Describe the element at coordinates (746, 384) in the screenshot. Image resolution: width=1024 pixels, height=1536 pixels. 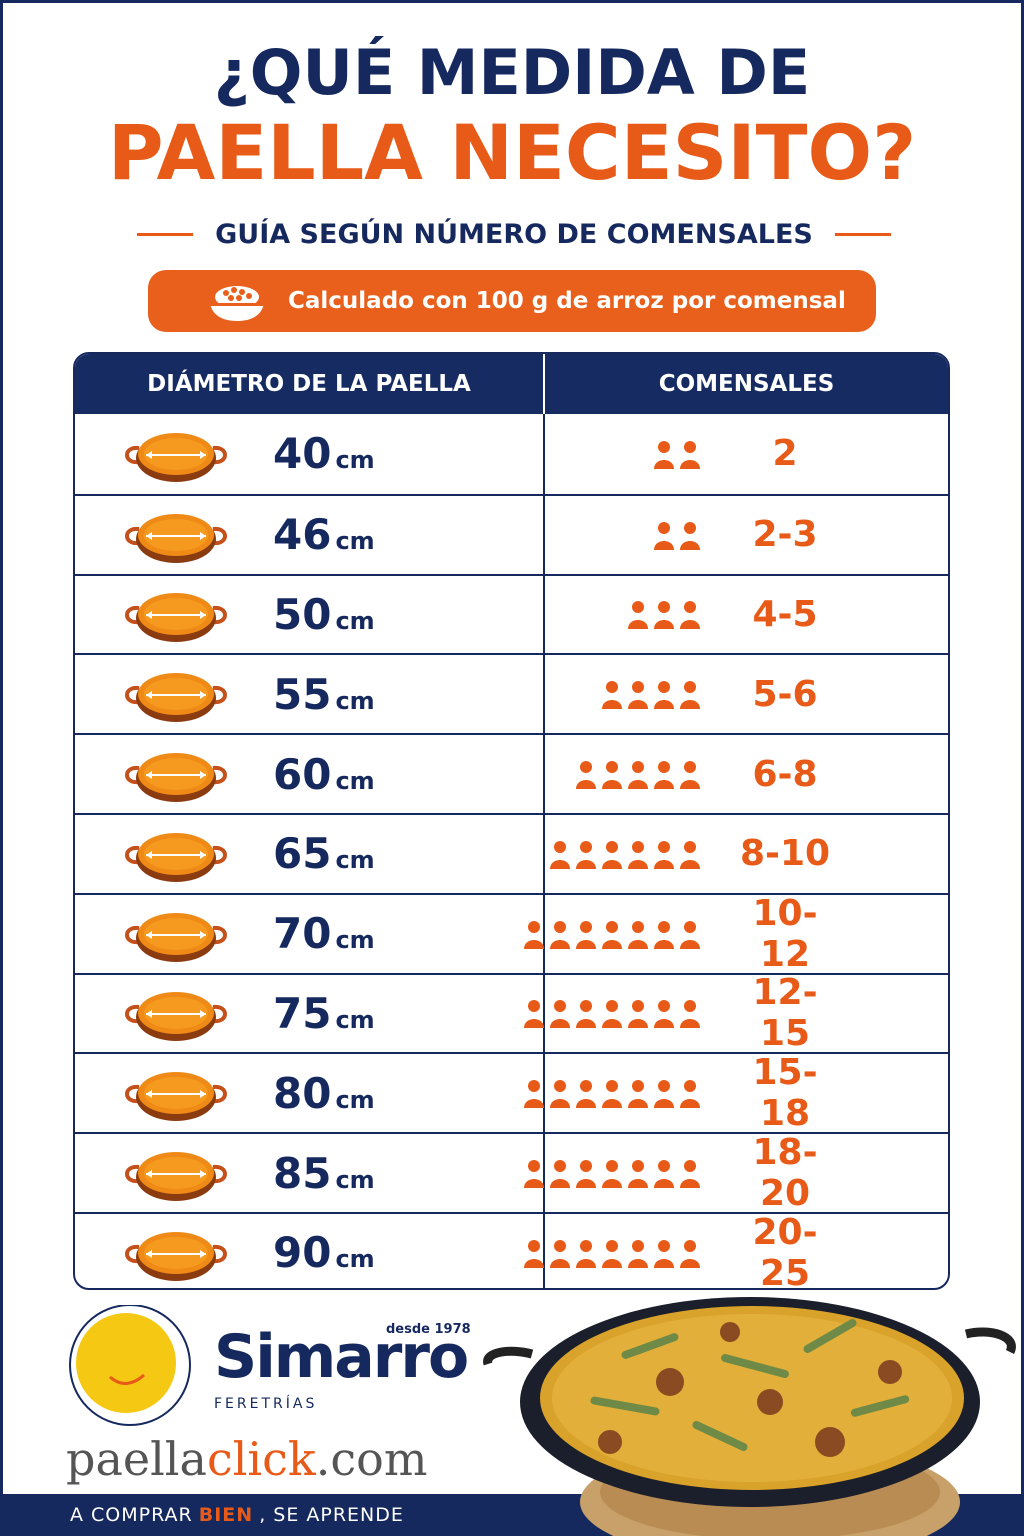
I see `header-guests: COMENSALES` at that location.